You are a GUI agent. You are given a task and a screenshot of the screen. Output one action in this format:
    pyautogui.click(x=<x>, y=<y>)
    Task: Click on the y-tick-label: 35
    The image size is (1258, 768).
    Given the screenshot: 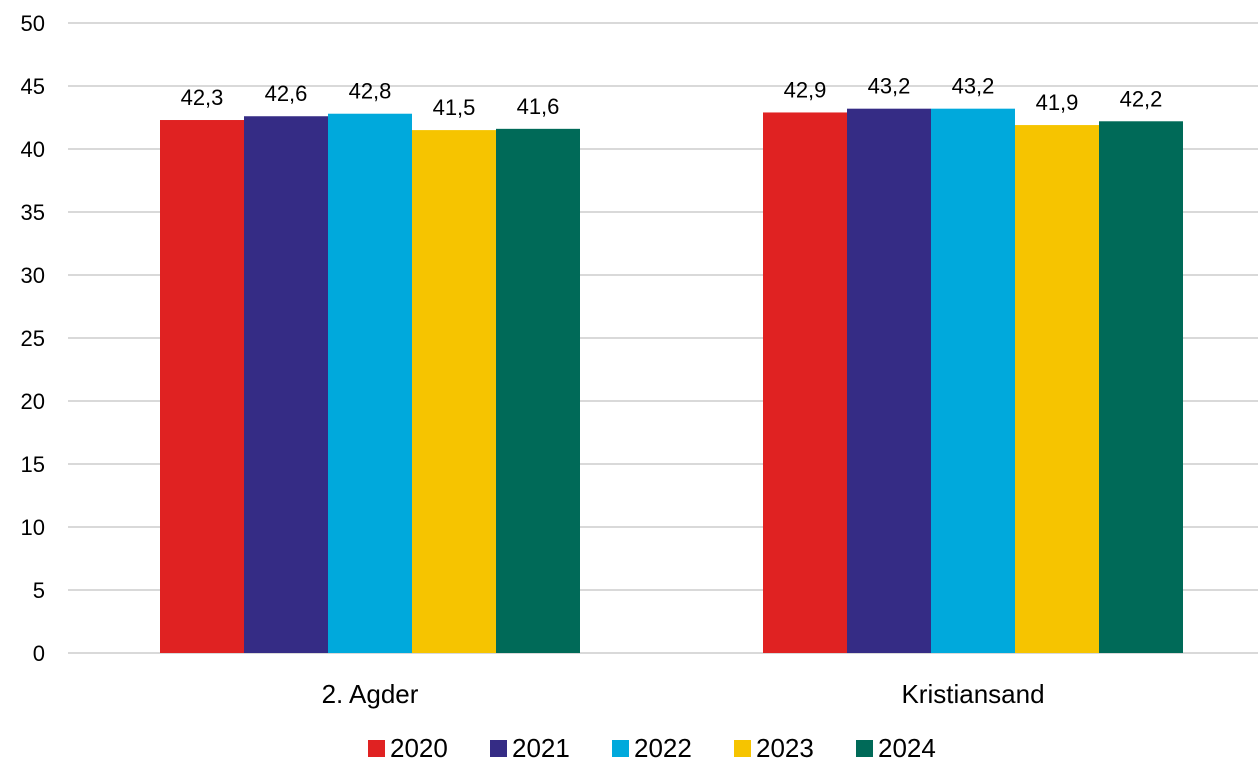 What is the action you would take?
    pyautogui.click(x=33, y=212)
    